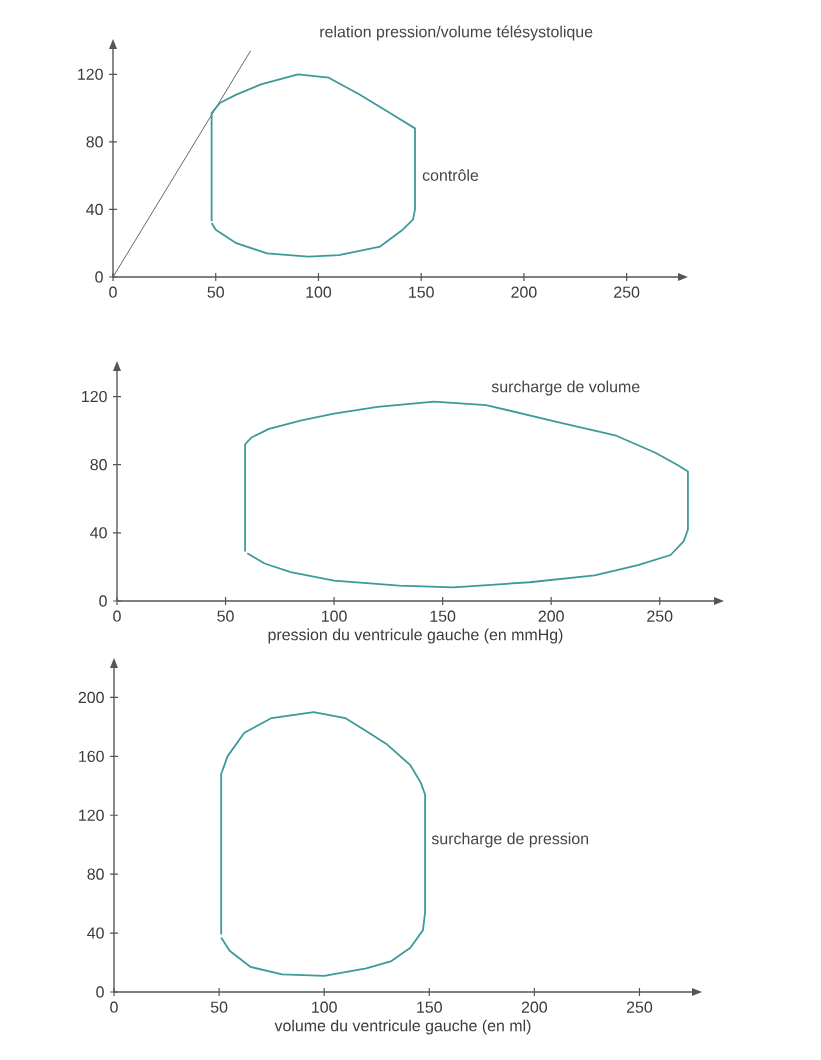 The image size is (821, 1060). What do you see at coordinates (456, 33) in the screenshot?
I see `text: relation pression/volume télésystolique` at bounding box center [456, 33].